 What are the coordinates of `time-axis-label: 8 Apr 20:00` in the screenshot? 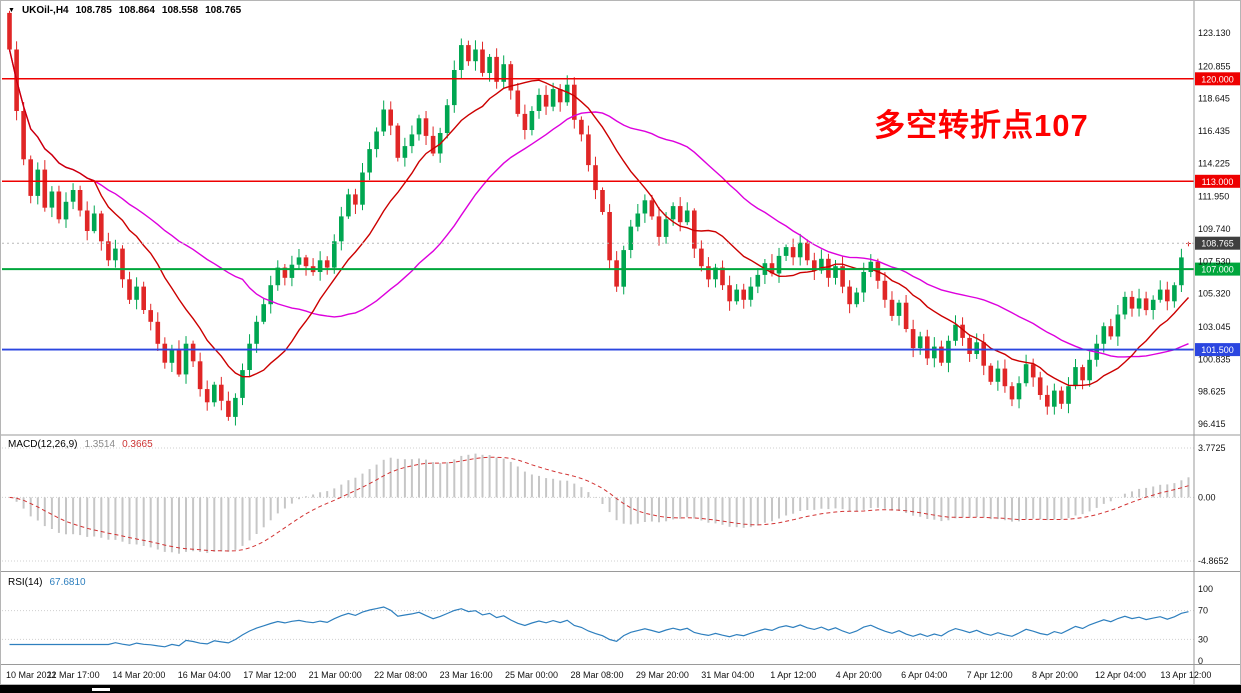 It's located at (1055, 675).